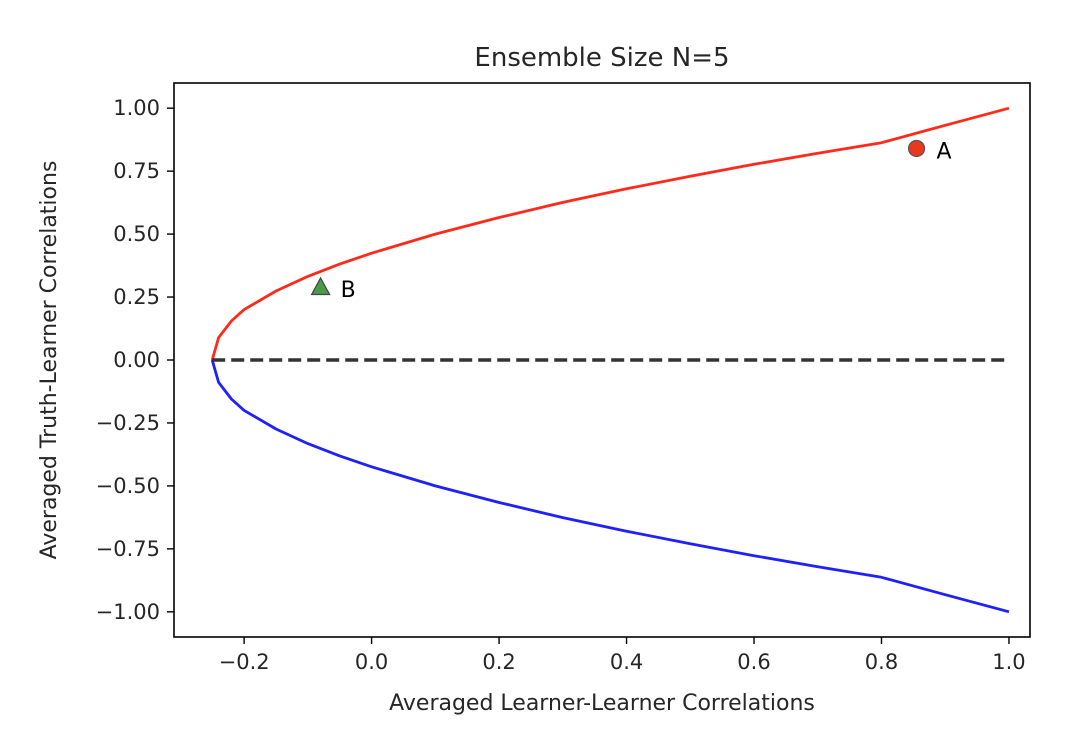 The height and width of the screenshot is (740, 1076). I want to click on y-tick-label: 0.25, so click(136, 297).